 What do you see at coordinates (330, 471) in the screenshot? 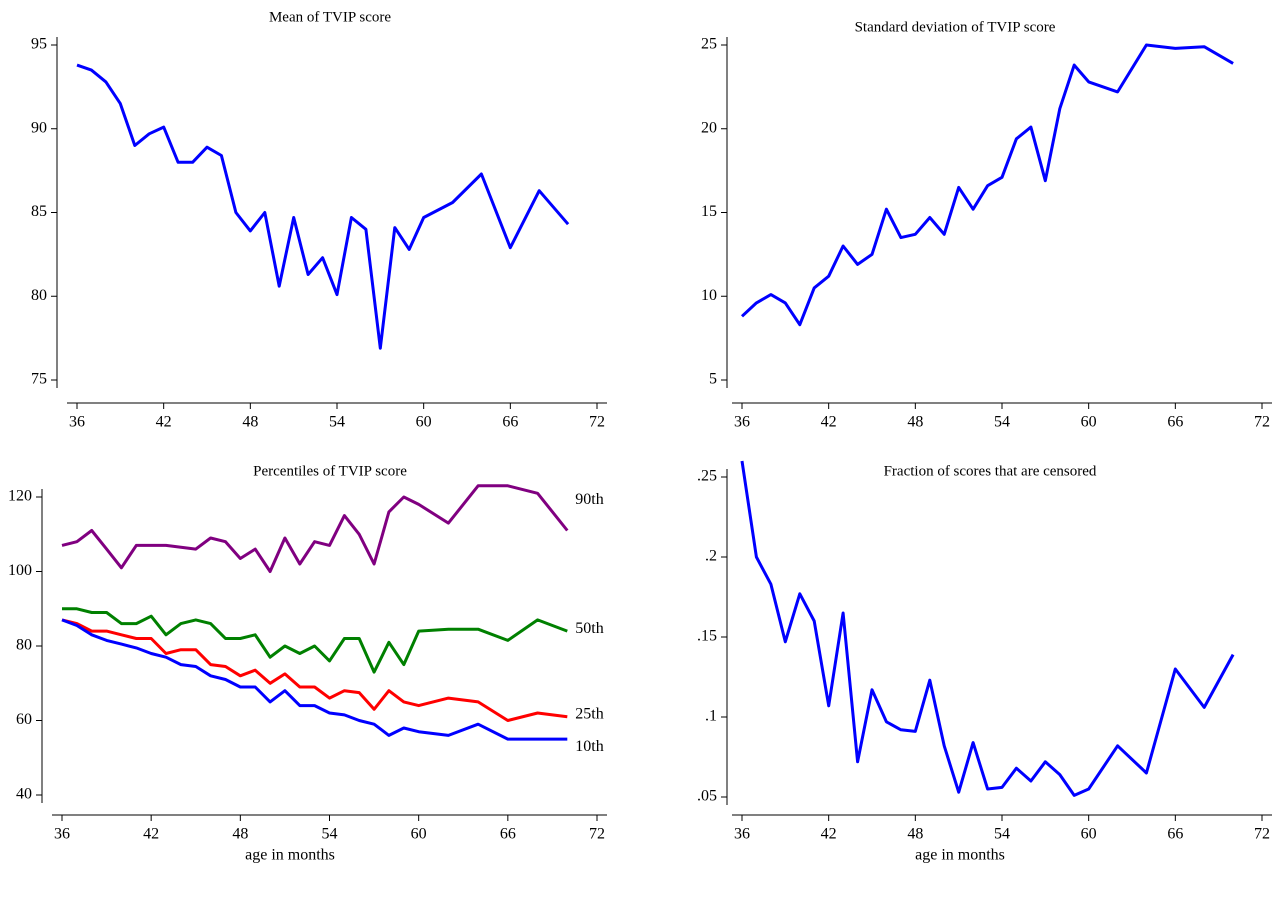
I see `chart-title: Percentiles of TVIP score` at bounding box center [330, 471].